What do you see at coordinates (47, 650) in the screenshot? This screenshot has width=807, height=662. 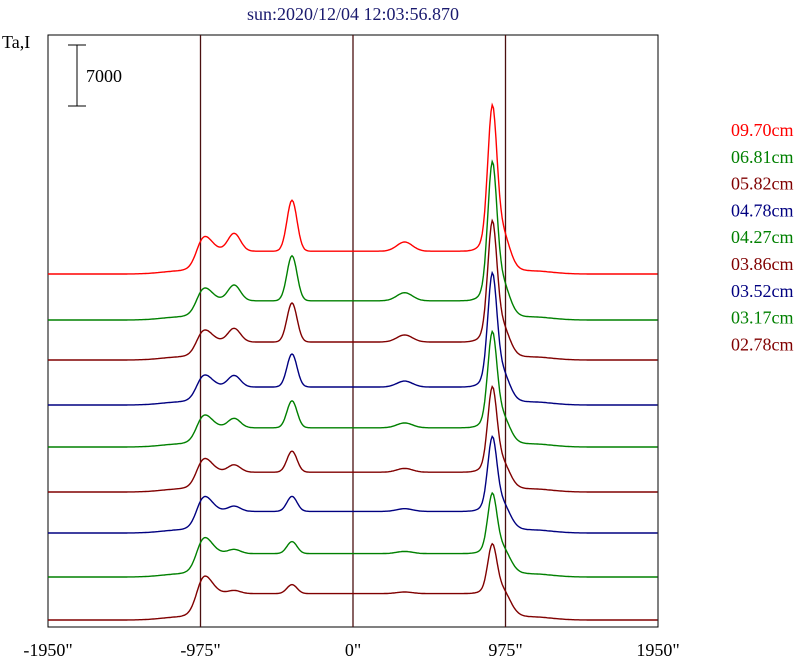 I see `x-tick-label: -1950"` at bounding box center [47, 650].